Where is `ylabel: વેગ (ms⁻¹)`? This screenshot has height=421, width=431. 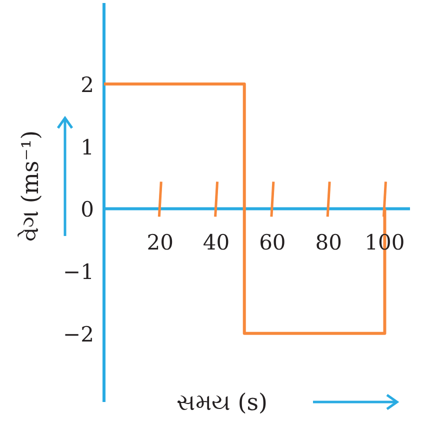 ylabel: વેગ (ms⁻¹) is located at coordinates (31, 186).